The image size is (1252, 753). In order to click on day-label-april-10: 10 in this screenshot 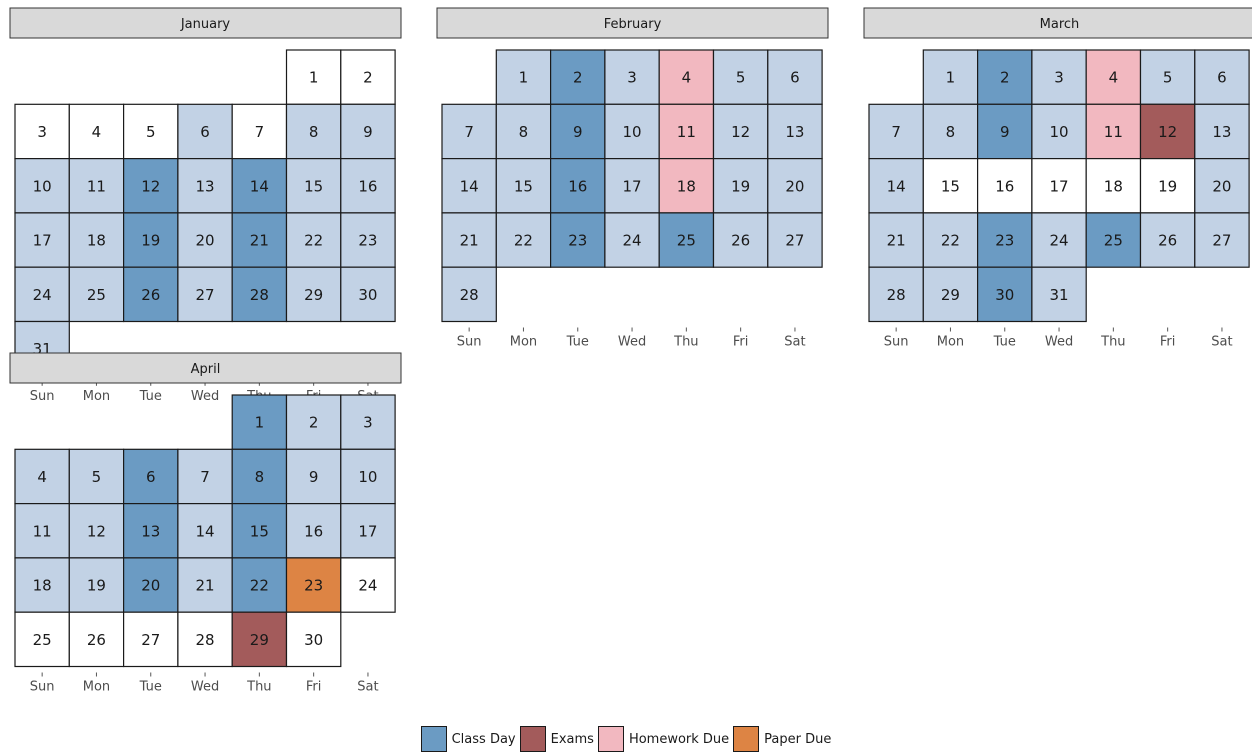, I will do `click(367, 477)`.